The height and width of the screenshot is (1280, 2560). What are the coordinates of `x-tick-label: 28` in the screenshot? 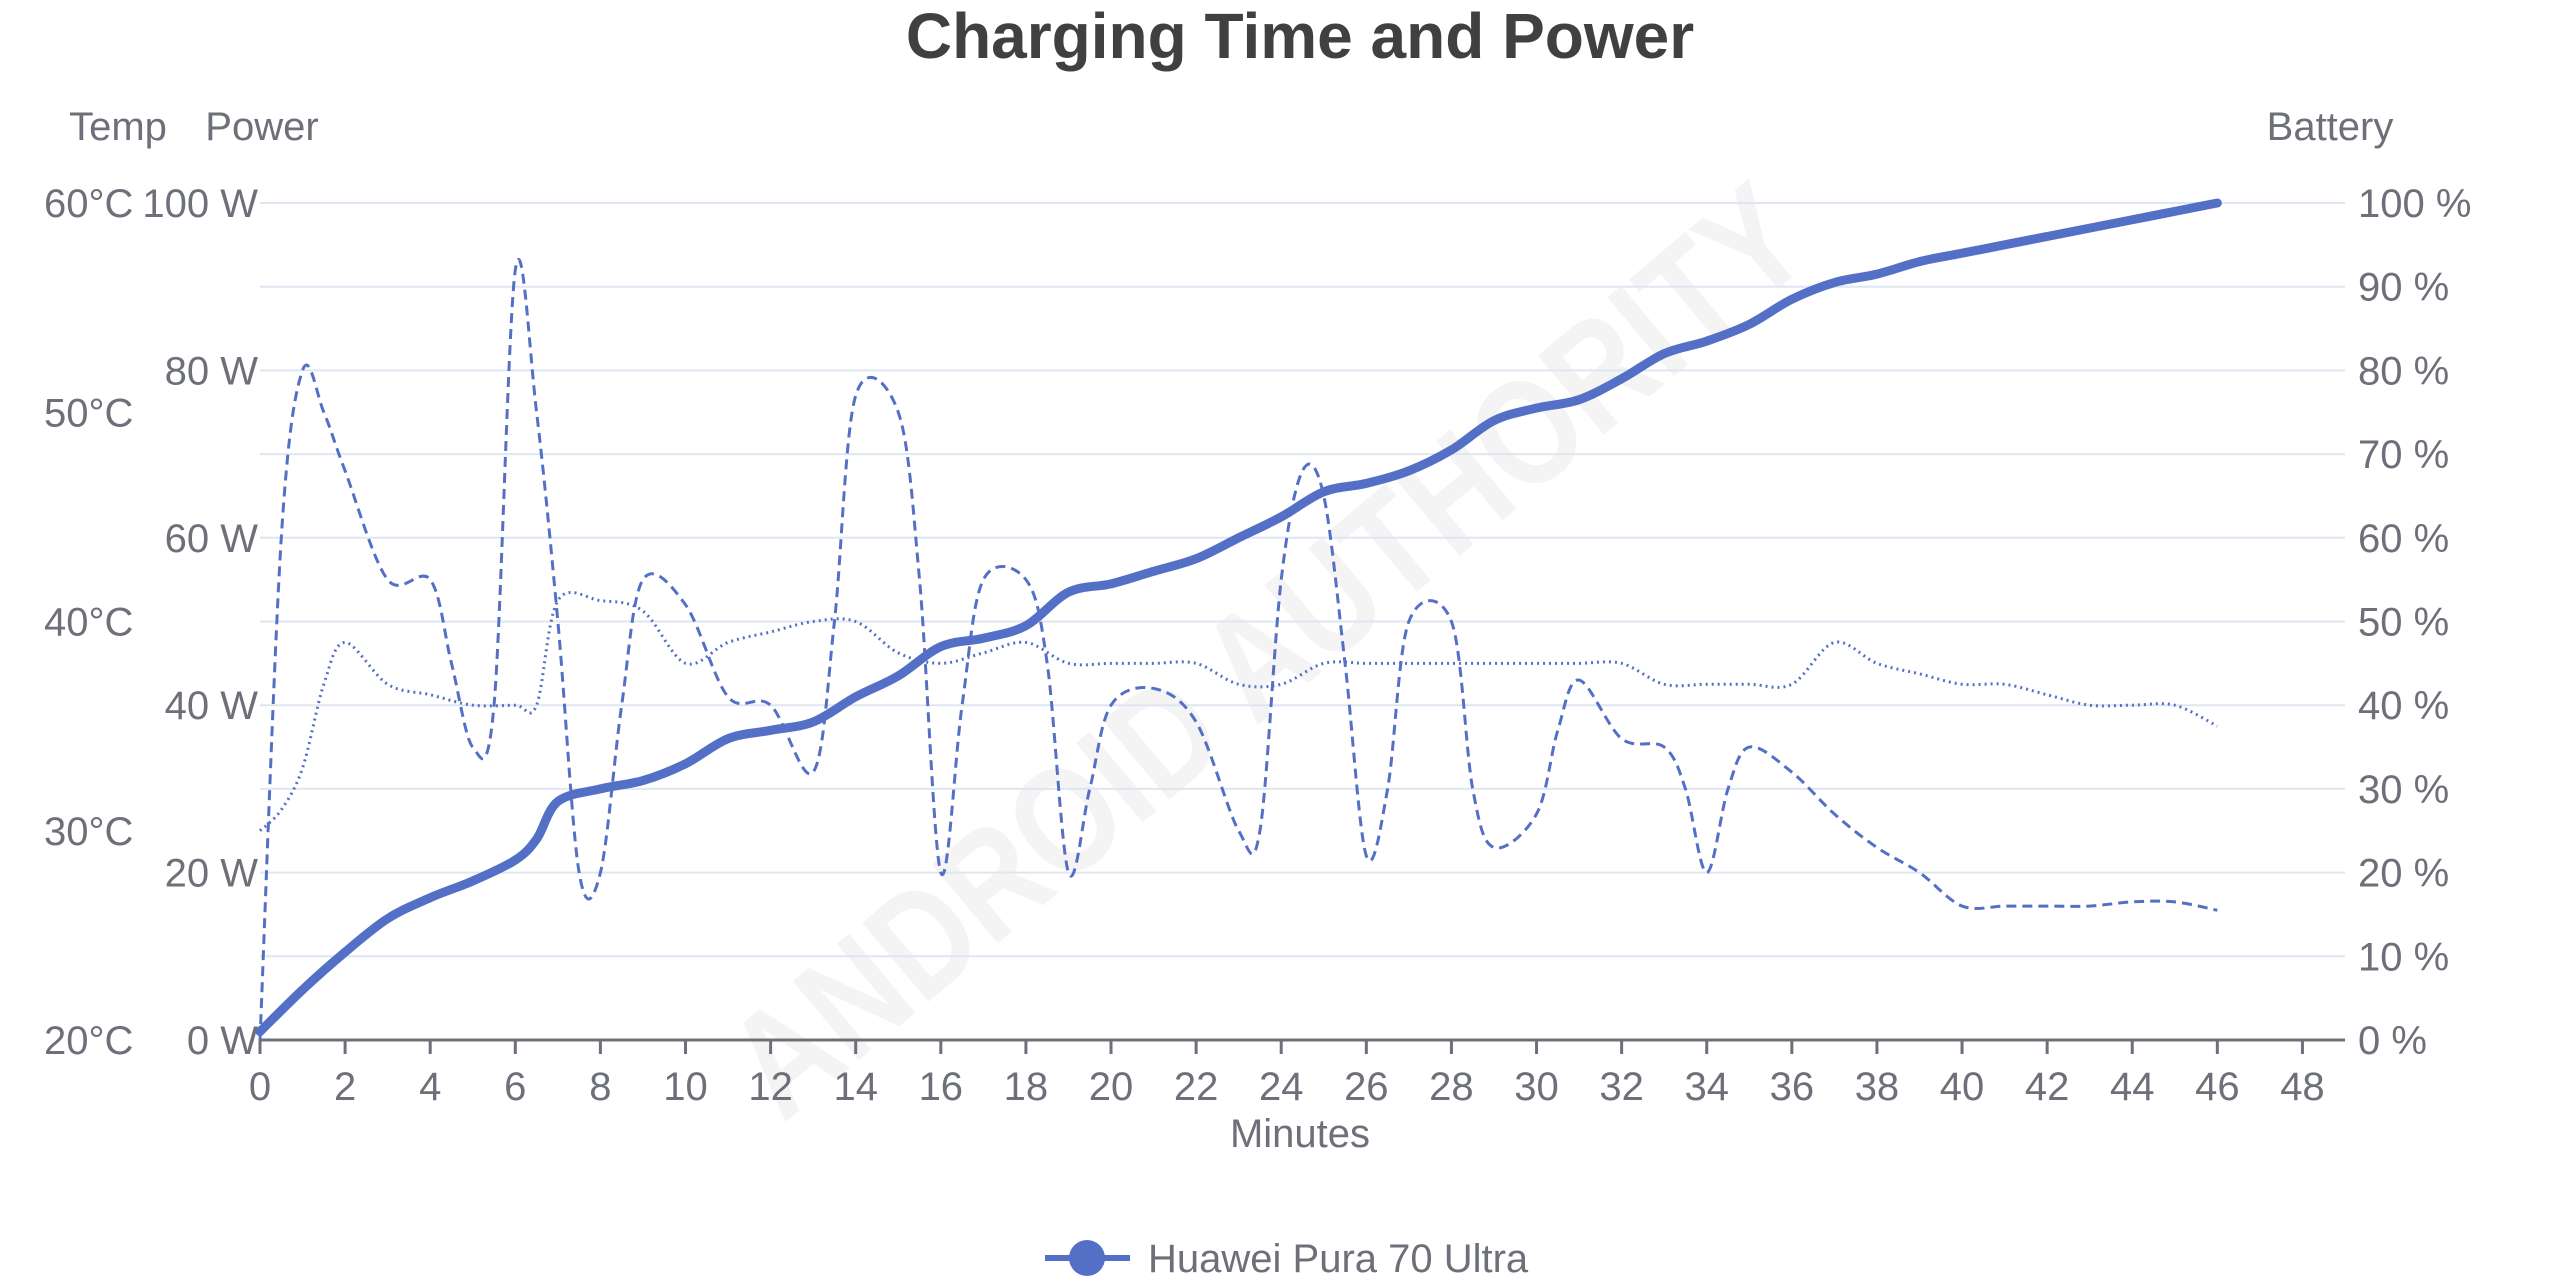 It's located at (1451, 1087).